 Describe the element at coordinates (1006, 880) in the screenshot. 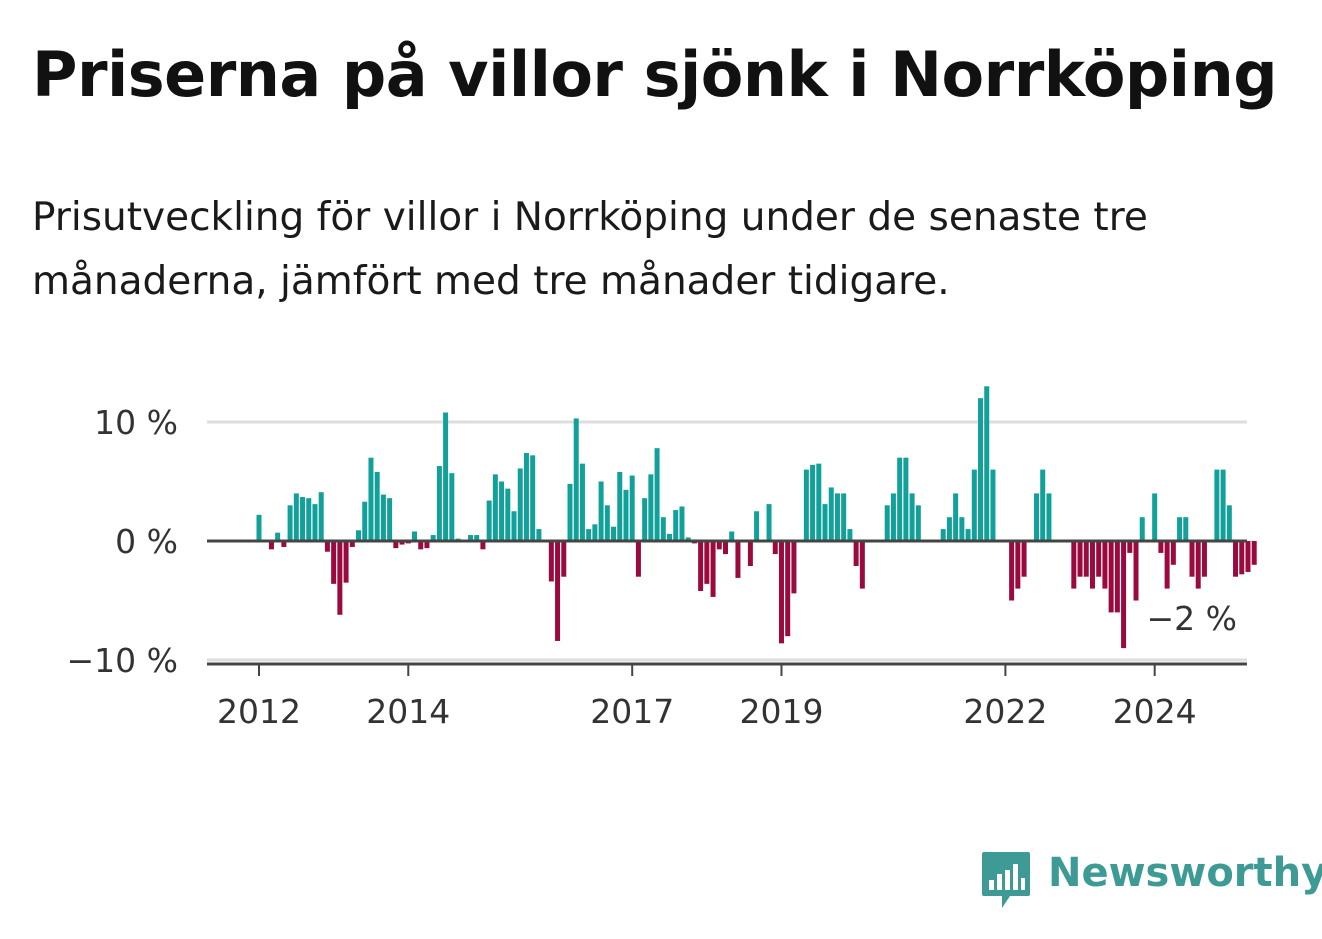

I see `bar-chart-logo-icon` at that location.